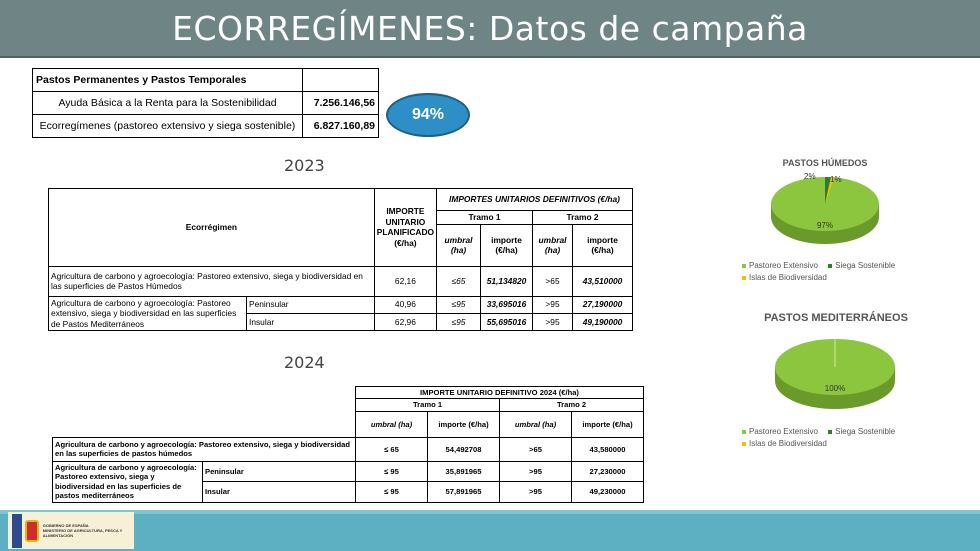 The height and width of the screenshot is (551, 980). I want to click on pie-humedos-label-a: 97%, so click(825, 225).